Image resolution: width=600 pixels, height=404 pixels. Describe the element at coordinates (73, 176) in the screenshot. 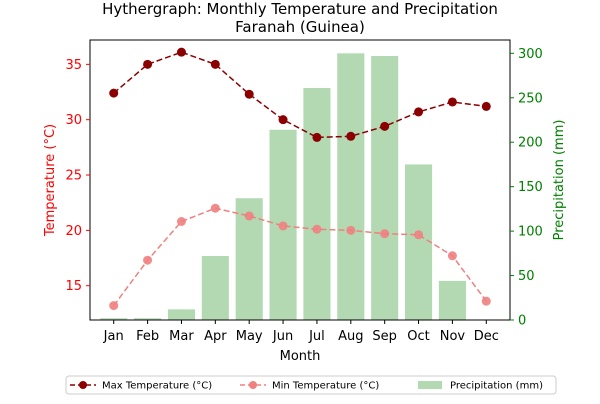

I see `y-left-tick-label-25: 25` at that location.